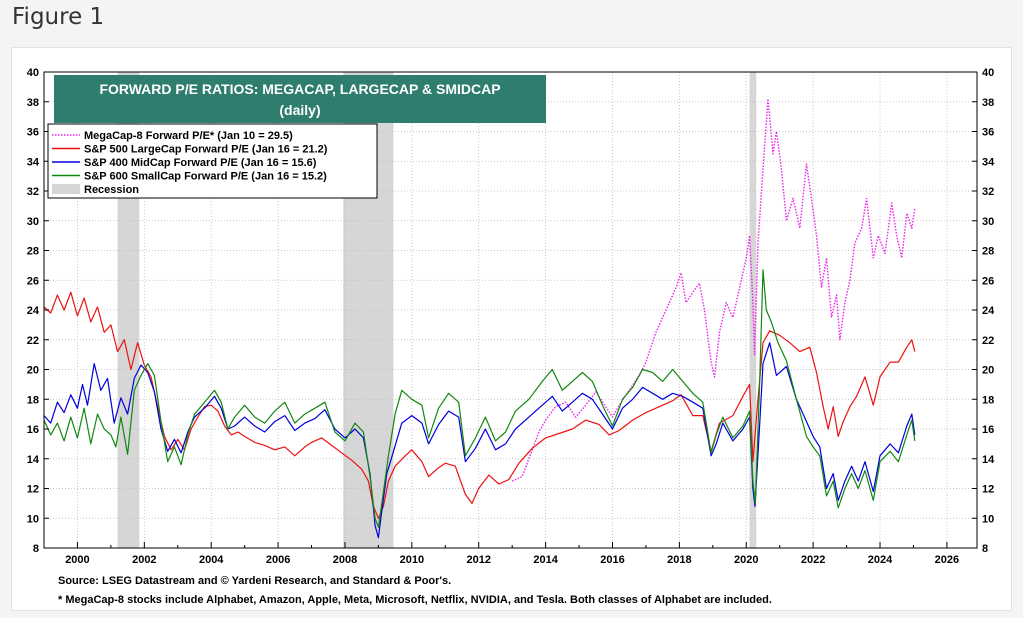 The width and height of the screenshot is (1023, 618). What do you see at coordinates (412, 560) in the screenshot?
I see `x-tick-label: 2010` at bounding box center [412, 560].